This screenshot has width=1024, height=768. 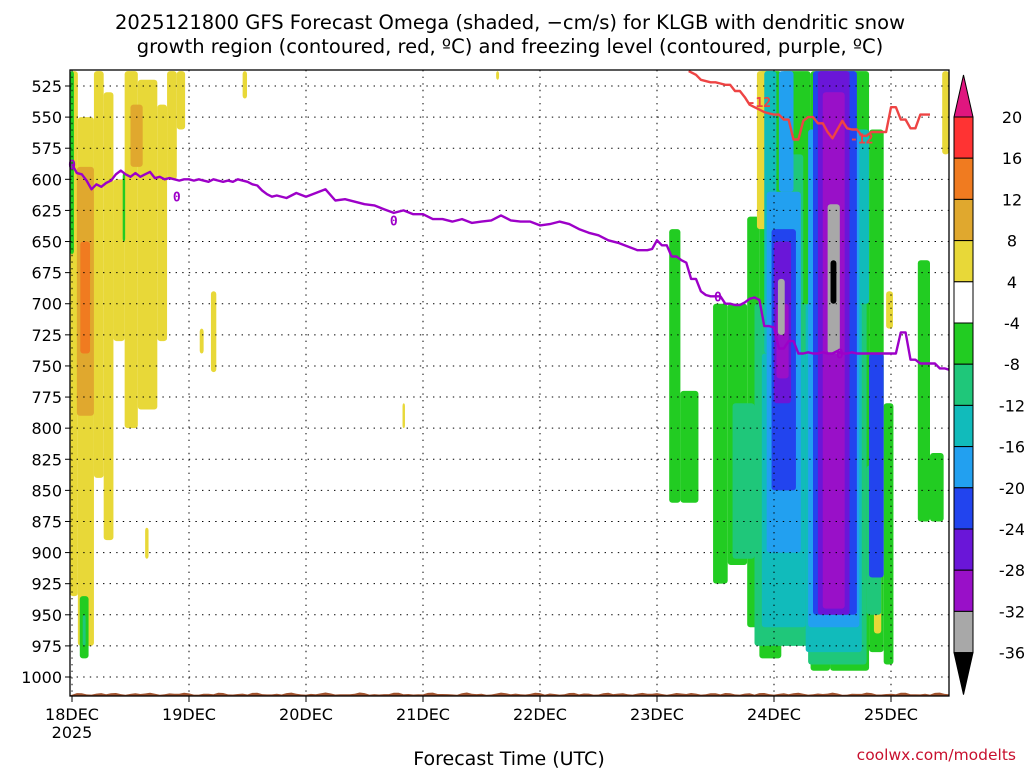 What do you see at coordinates (213, 332) in the screenshot?
I see `omega-region-isolated-yellow-a` at bounding box center [213, 332].